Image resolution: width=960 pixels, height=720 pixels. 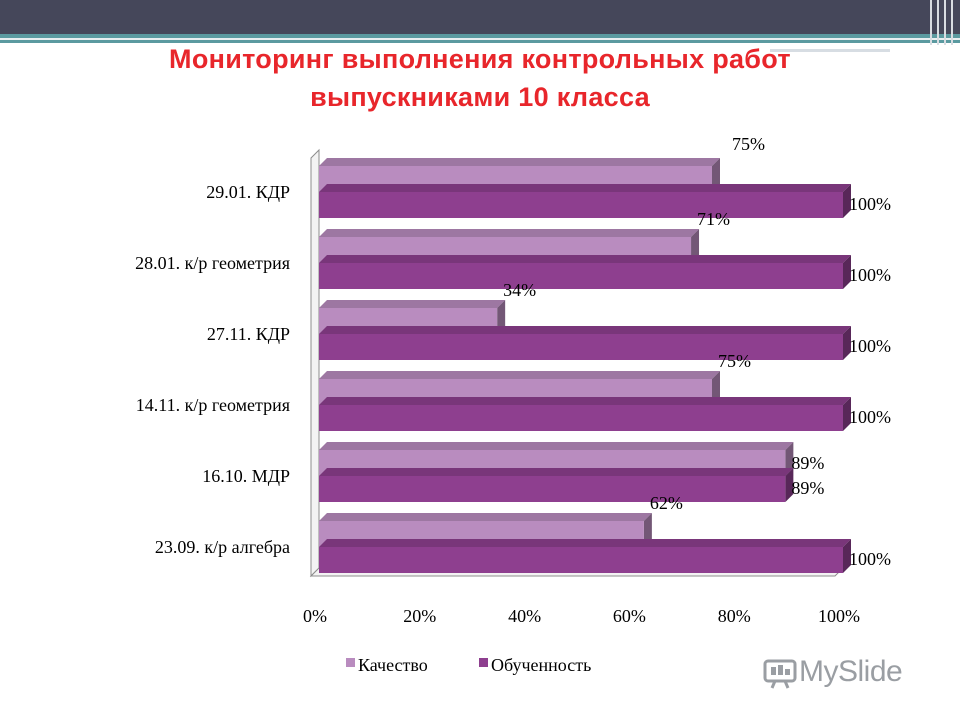 I want to click on x-tick-label: 40%, so click(x=524, y=616).